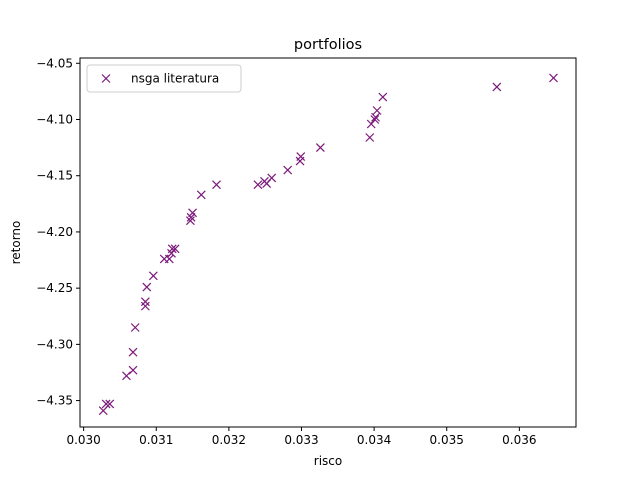 The image size is (640, 480). I want to click on y-axis-label: retorno, so click(16, 243).